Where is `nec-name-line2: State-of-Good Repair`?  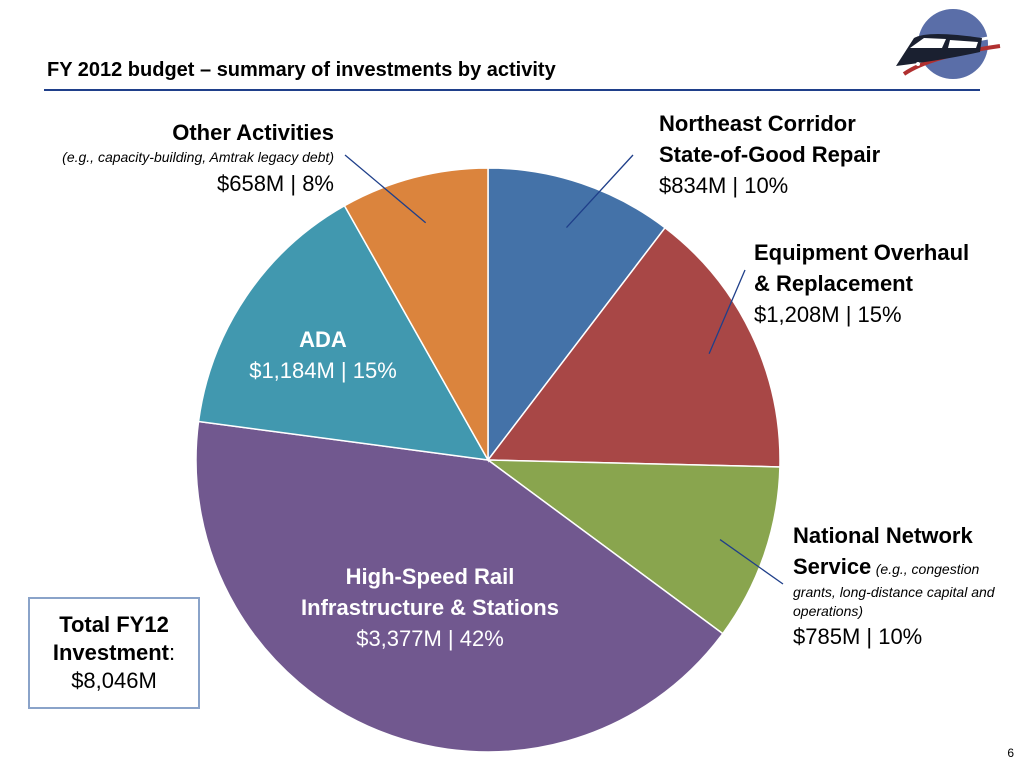
nec-name-line2: State-of-Good Repair is located at coordinates (770, 154).